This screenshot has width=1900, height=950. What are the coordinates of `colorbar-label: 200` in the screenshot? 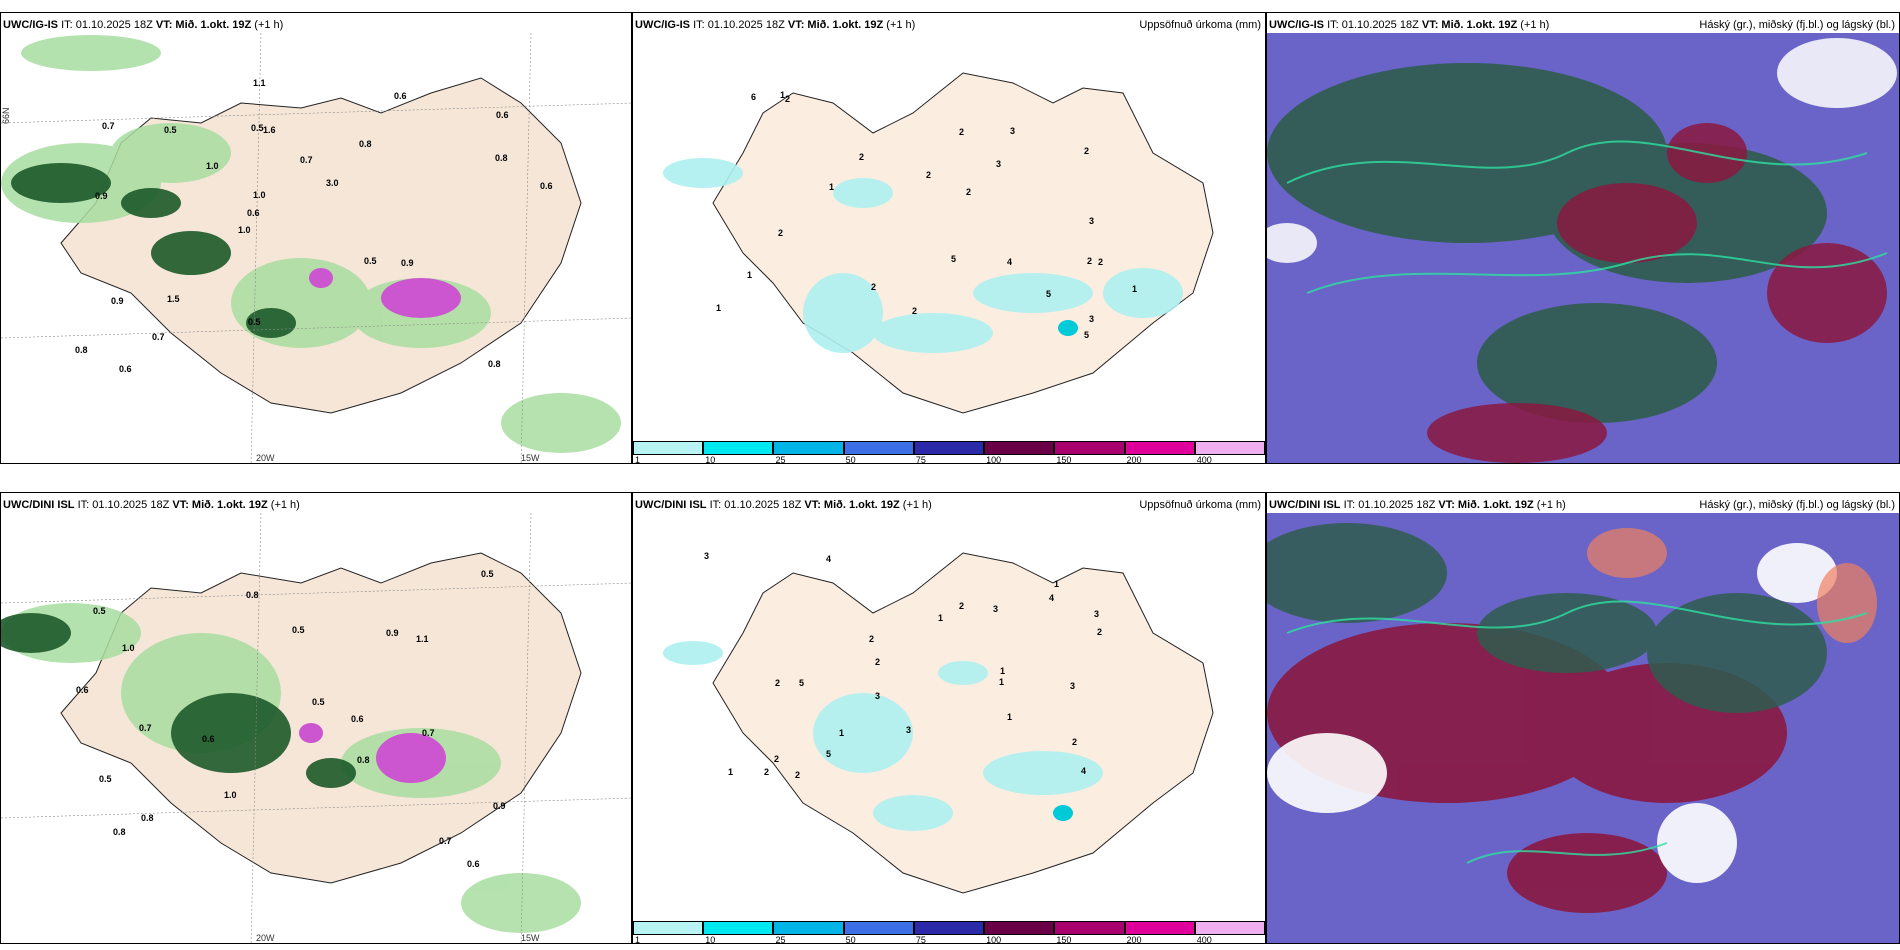 It's located at (1134, 939).